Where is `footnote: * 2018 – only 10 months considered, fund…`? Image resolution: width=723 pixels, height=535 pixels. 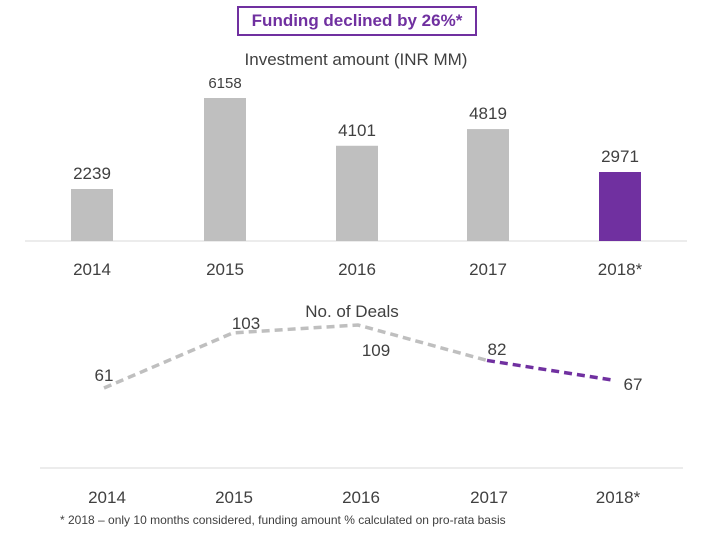 footnote: * 2018 – only 10 months considered, fund… is located at coordinates (283, 520).